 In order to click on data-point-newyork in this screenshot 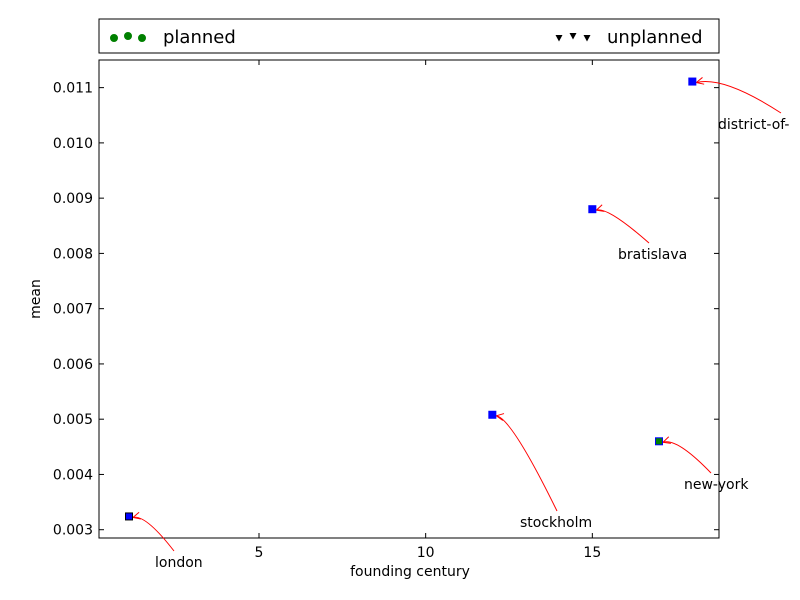, I will do `click(659, 441)`.